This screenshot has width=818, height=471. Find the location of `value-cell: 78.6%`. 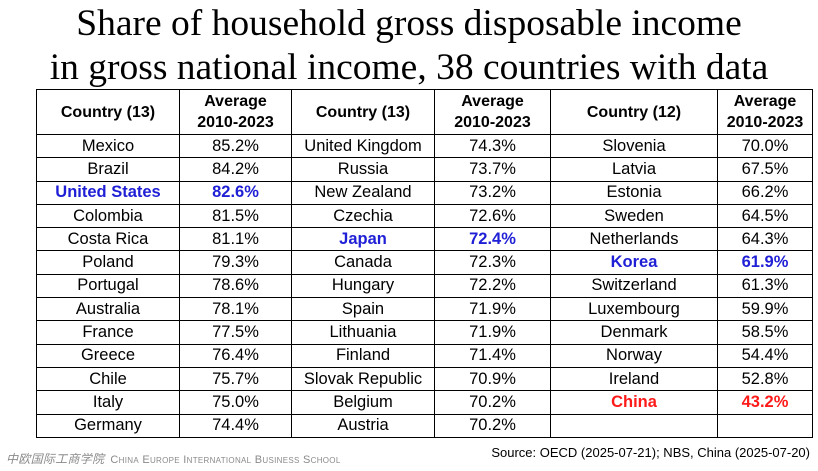

value-cell: 78.6% is located at coordinates (235, 286).